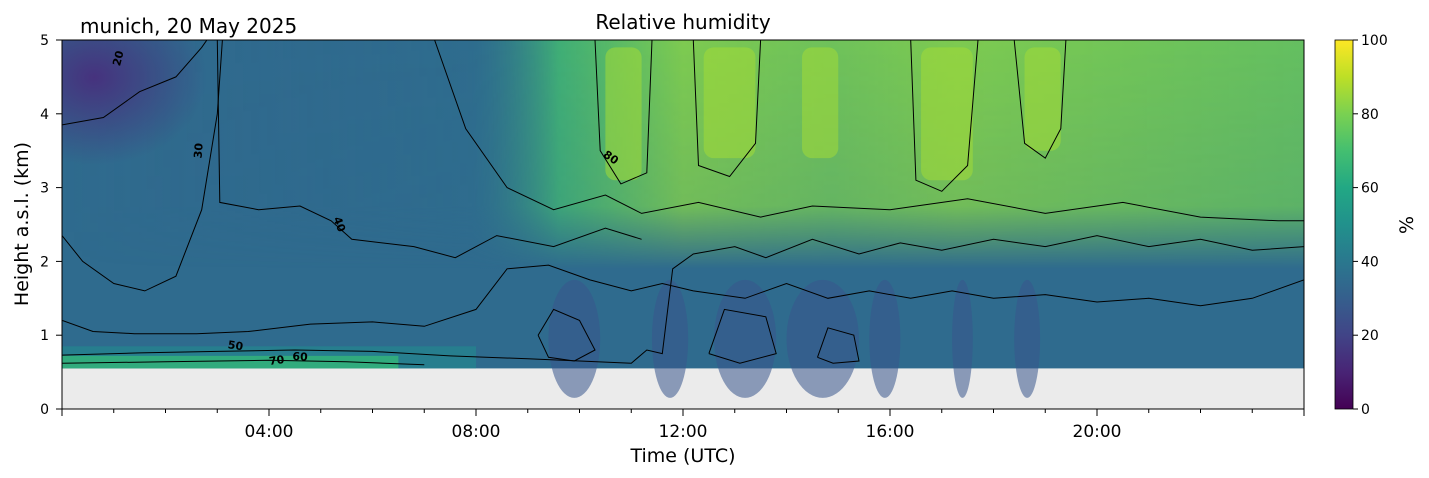  I want to click on colorbar-tick-label: 60, so click(1370, 189).